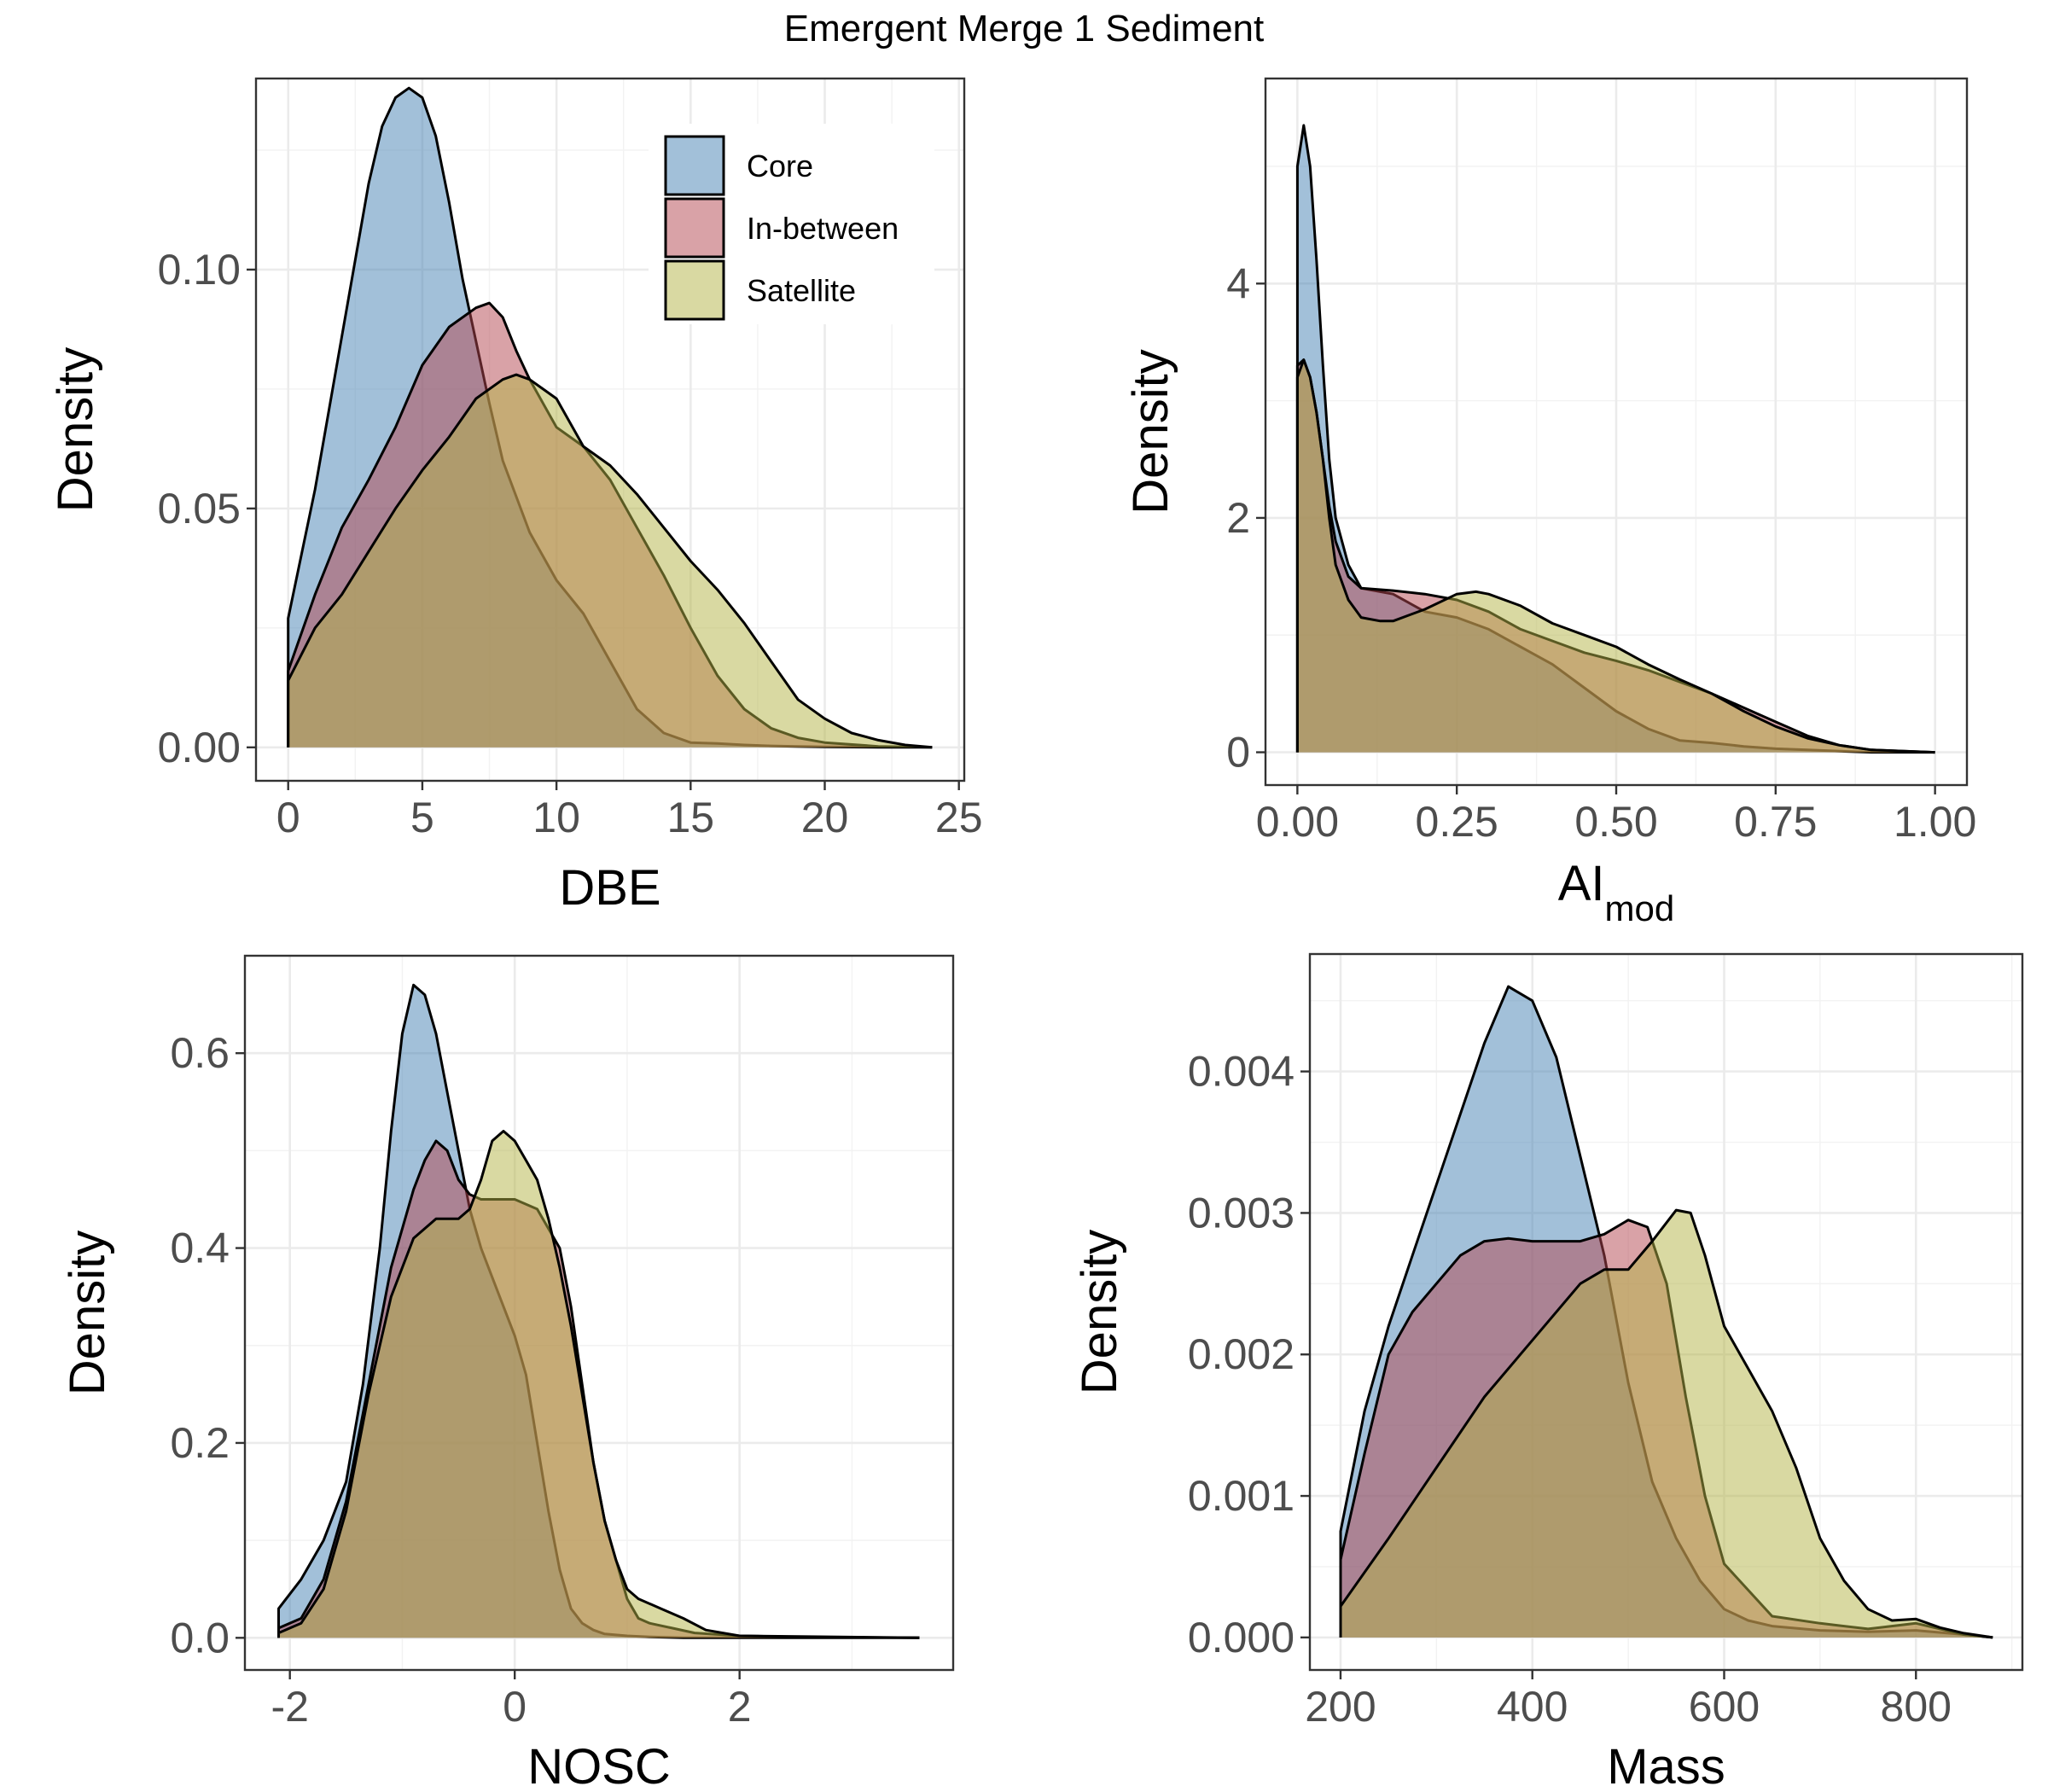 This screenshot has width=2048, height=1792. Describe the element at coordinates (1640, 908) in the screenshot. I see `x-axis-title-subscript: mod` at that location.